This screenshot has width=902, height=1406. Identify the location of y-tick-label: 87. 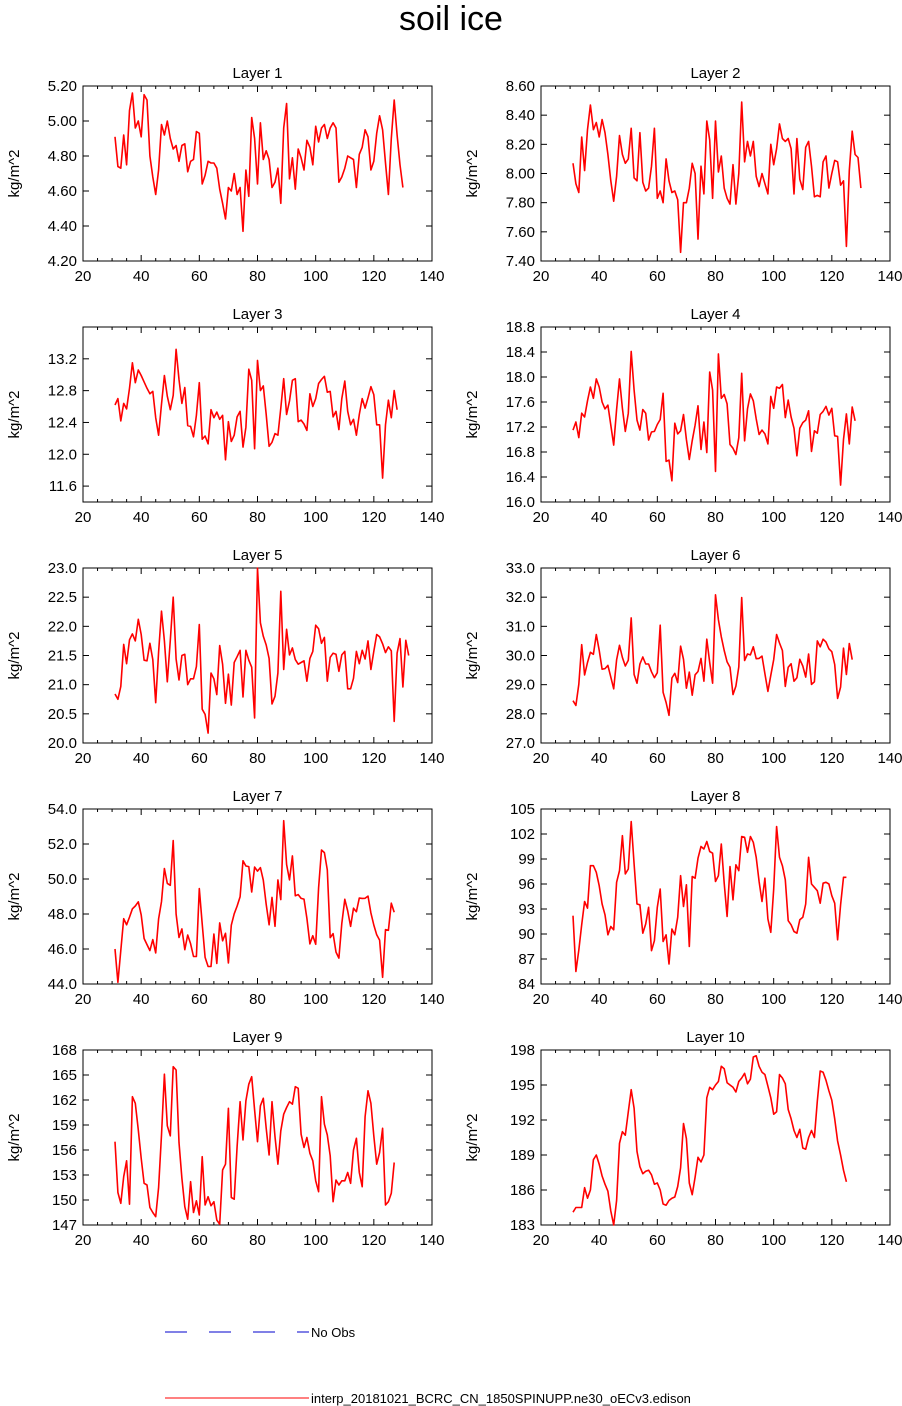
(526, 959).